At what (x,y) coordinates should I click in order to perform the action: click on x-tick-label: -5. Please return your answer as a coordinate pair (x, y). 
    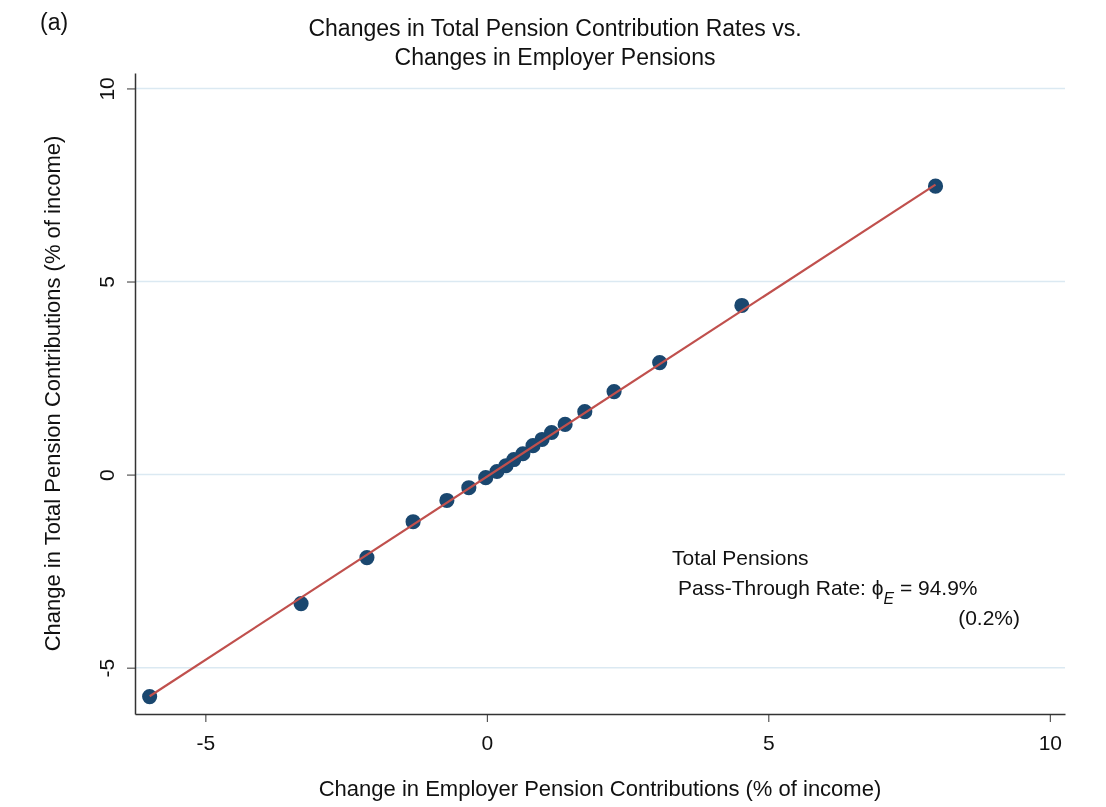
    Looking at the image, I should click on (206, 743).